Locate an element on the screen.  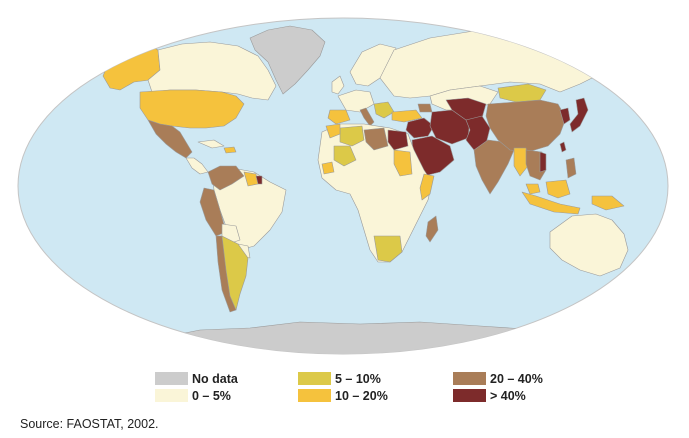
legend-item-20-40: 20 – 40% is located at coordinates (498, 378).